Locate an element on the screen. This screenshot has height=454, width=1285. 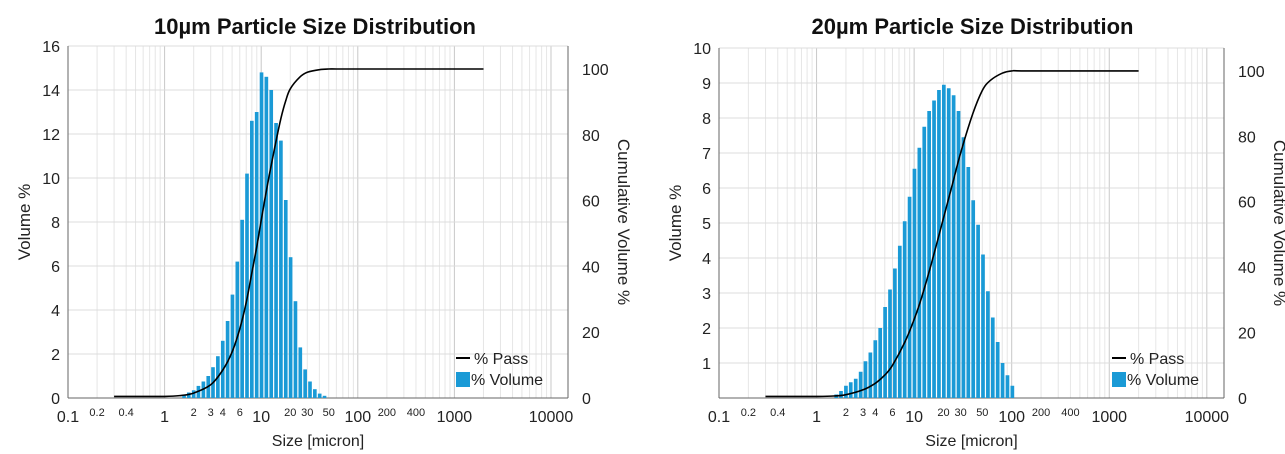
y-tick-label: 0 is located at coordinates (55, 399).